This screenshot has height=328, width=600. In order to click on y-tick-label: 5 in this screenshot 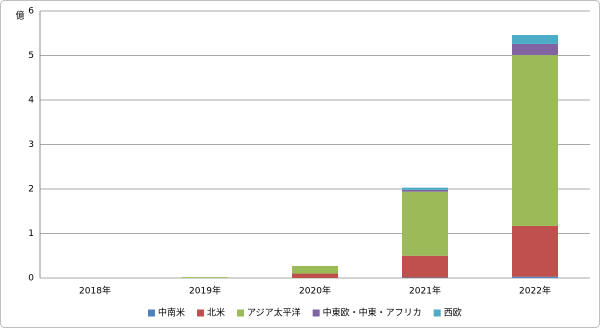, I will do `click(31, 56)`.